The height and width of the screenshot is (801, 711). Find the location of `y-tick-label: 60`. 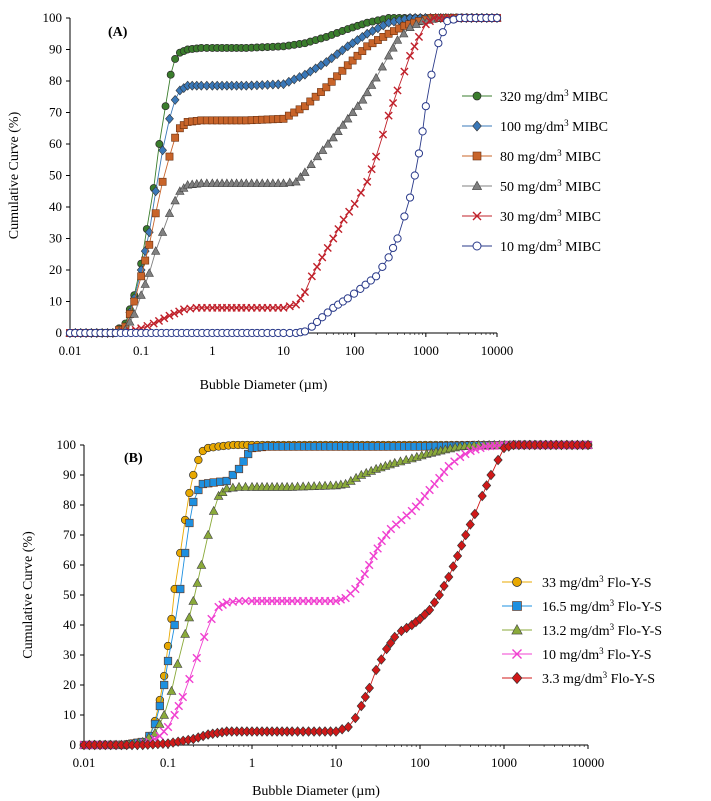

y-tick-label: 60 is located at coordinates (55, 143).